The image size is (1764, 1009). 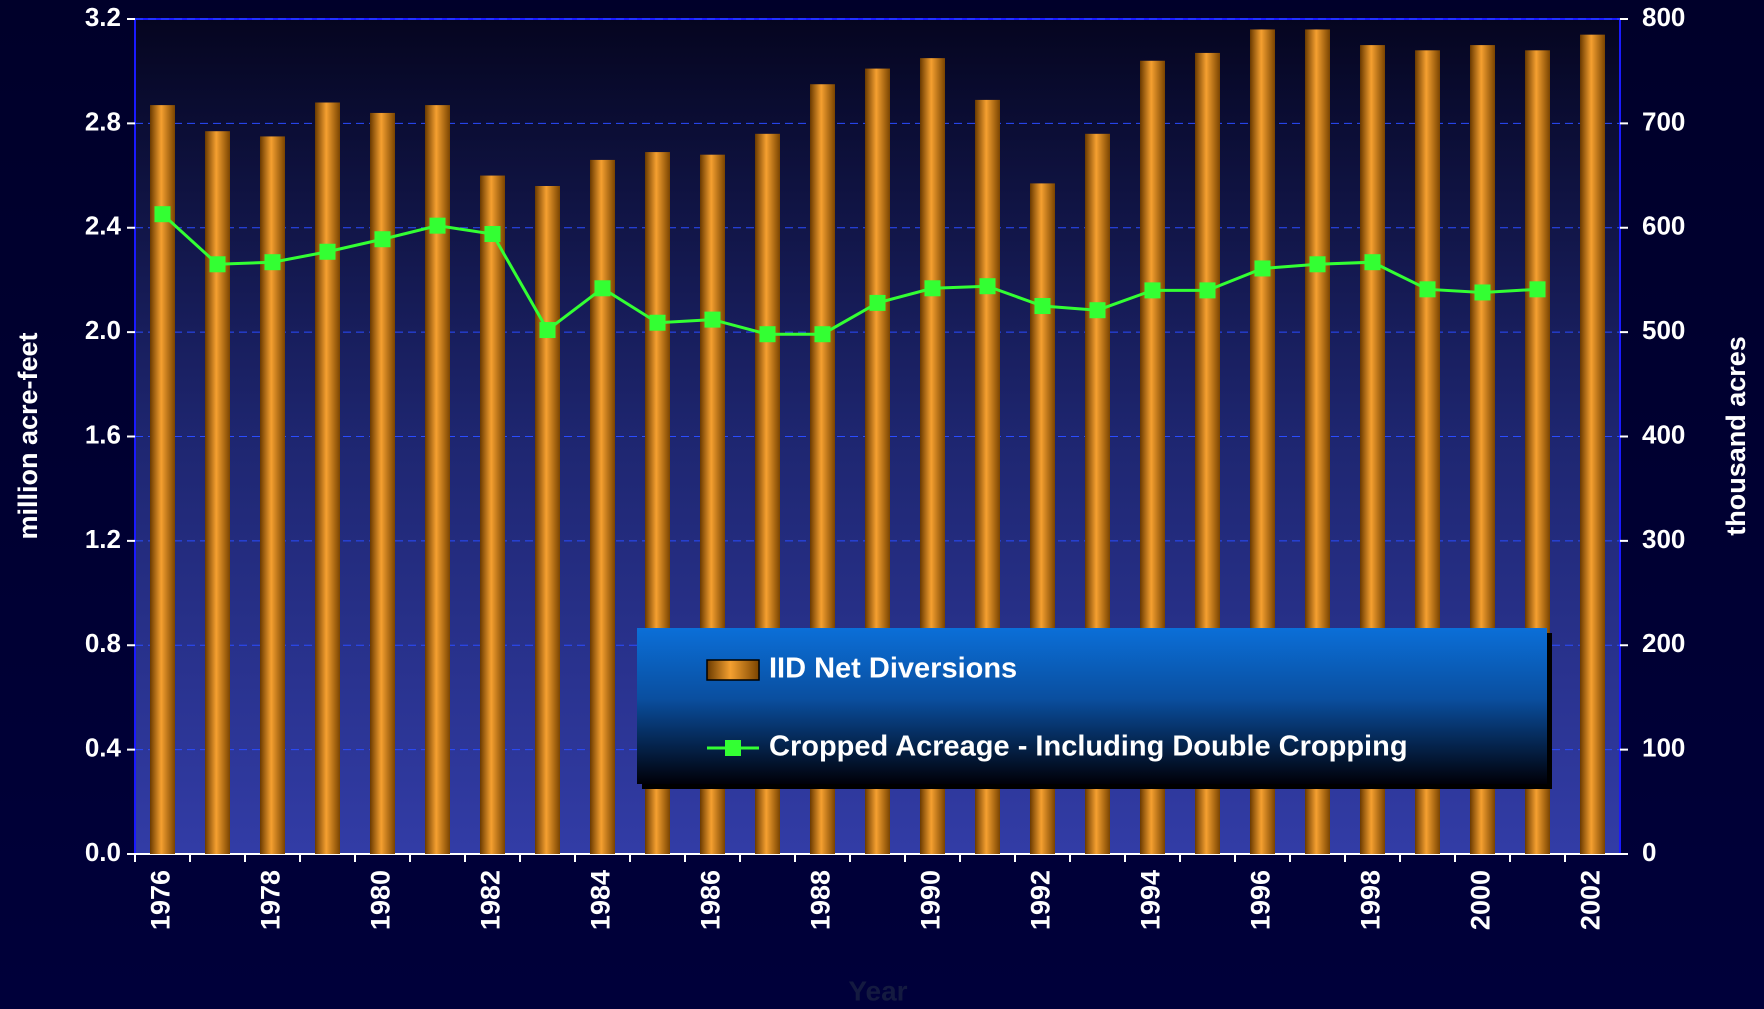 I want to click on x-tick-label: 1978, so click(x=271, y=900).